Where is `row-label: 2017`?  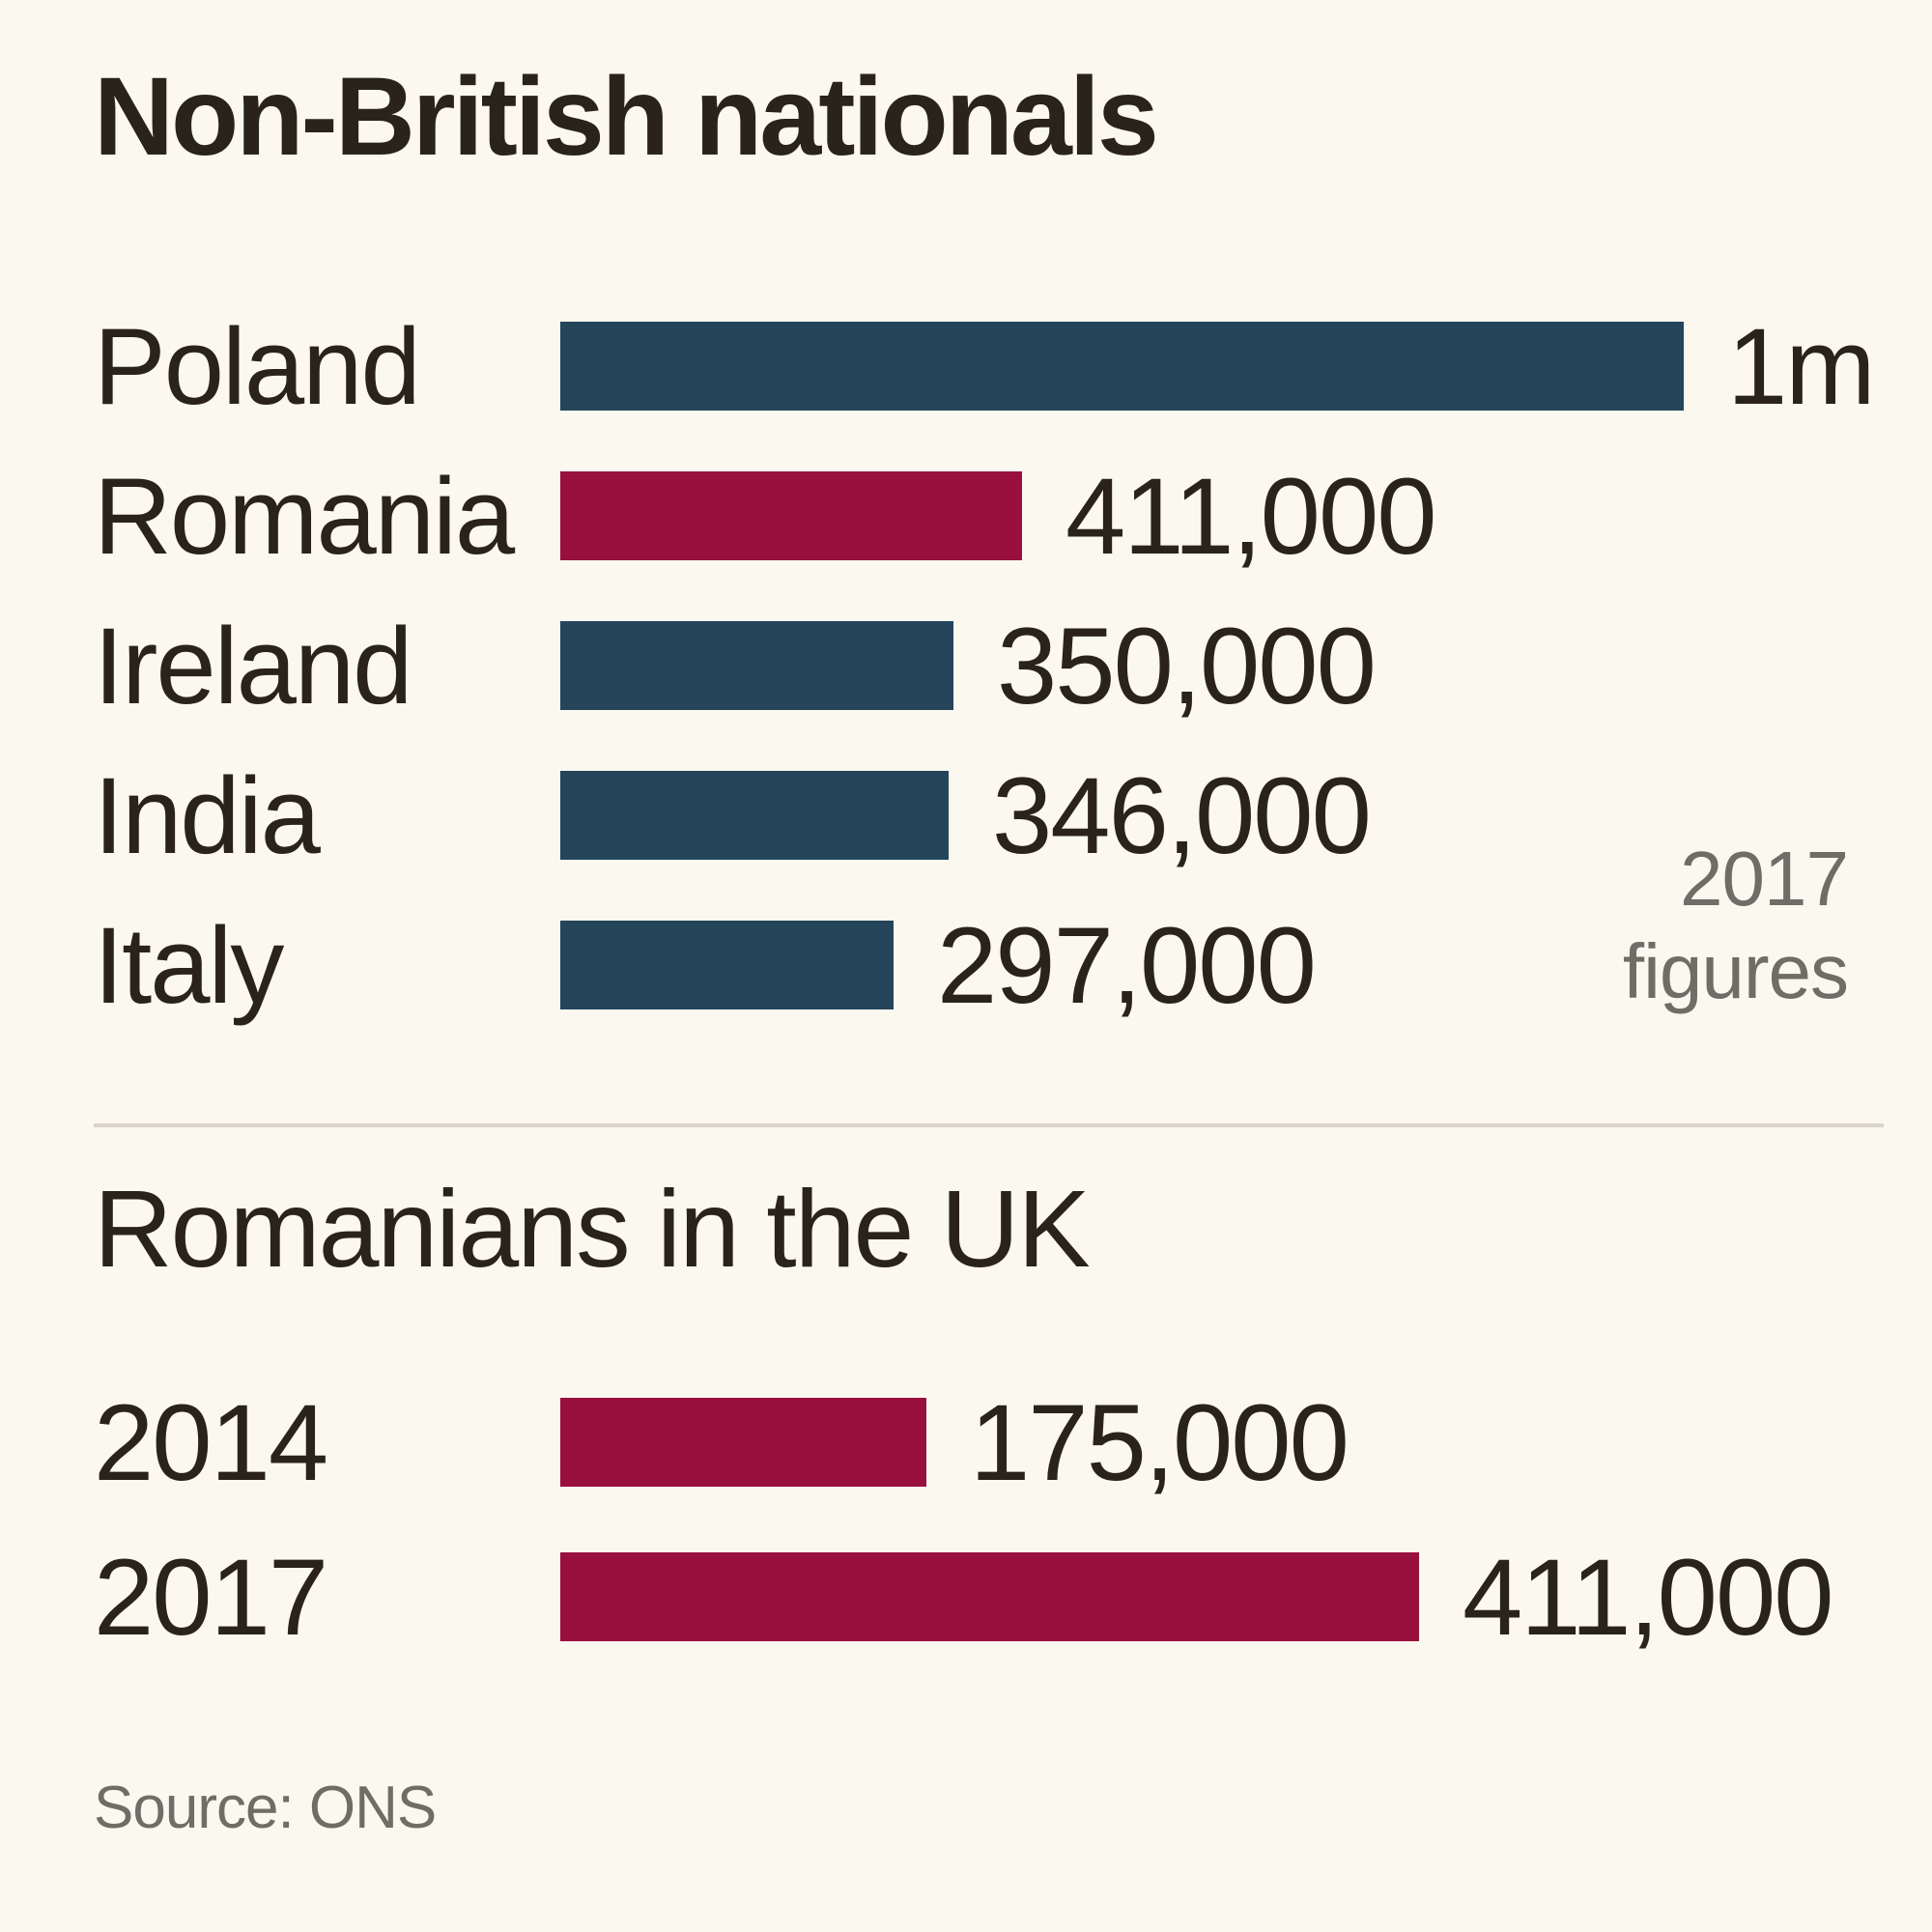 row-label: 2017 is located at coordinates (211, 1597).